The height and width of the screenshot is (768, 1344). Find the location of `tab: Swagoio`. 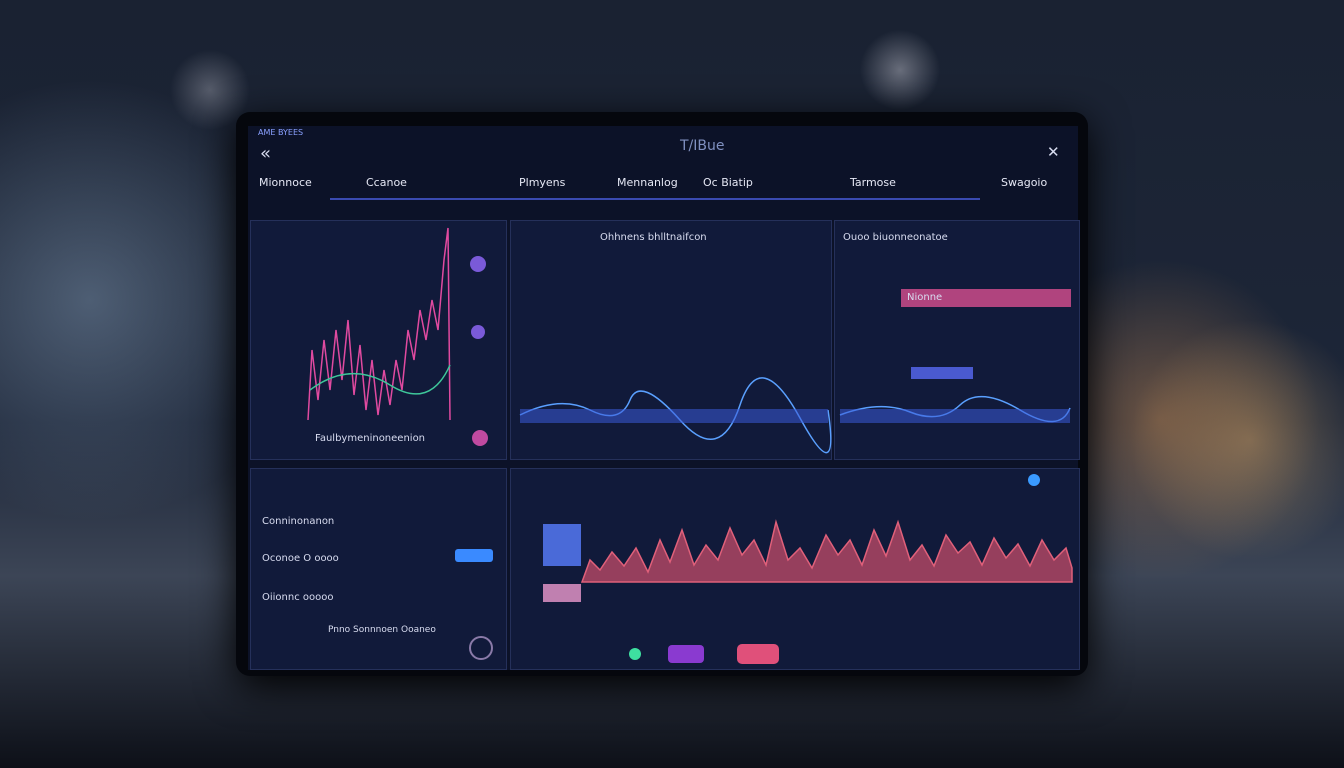

tab: Swagoio is located at coordinates (1024, 182).